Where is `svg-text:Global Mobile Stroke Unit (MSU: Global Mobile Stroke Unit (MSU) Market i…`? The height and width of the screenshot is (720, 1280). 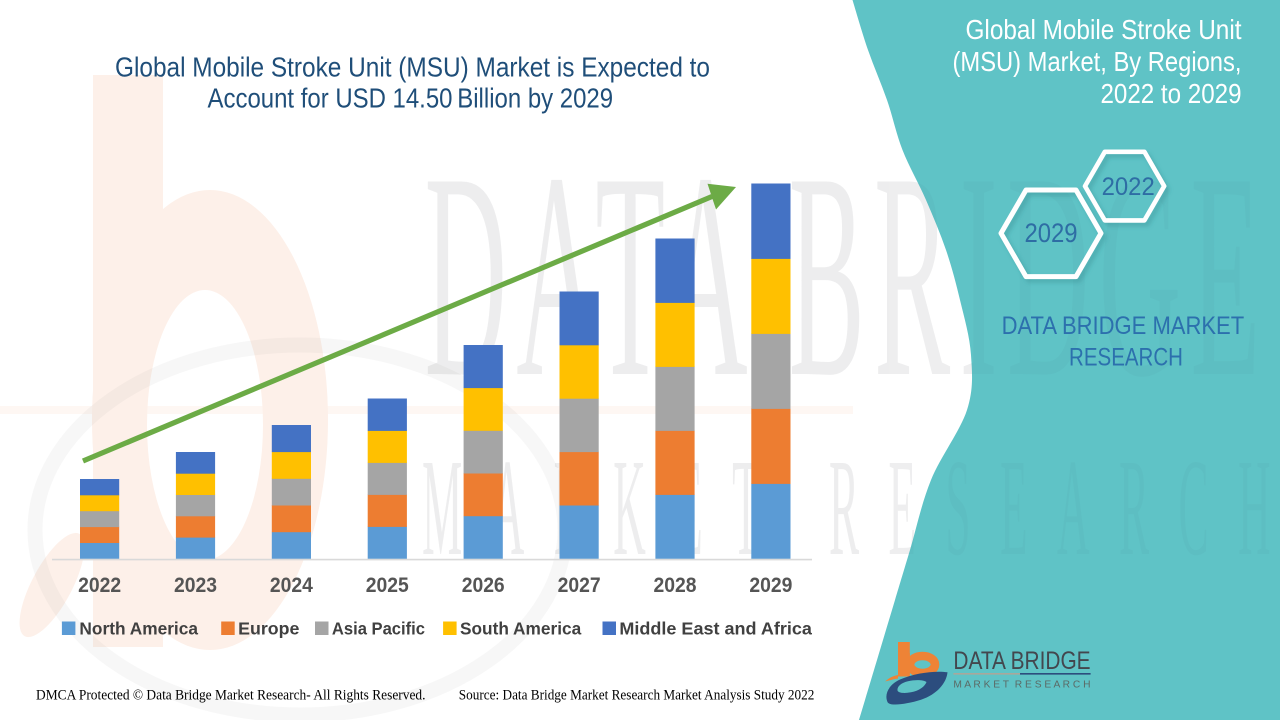
svg-text:Global Mobile Stroke Unit (MSU: Global Mobile Stroke Unit (MSU) Market i… is located at coordinates (412, 66).